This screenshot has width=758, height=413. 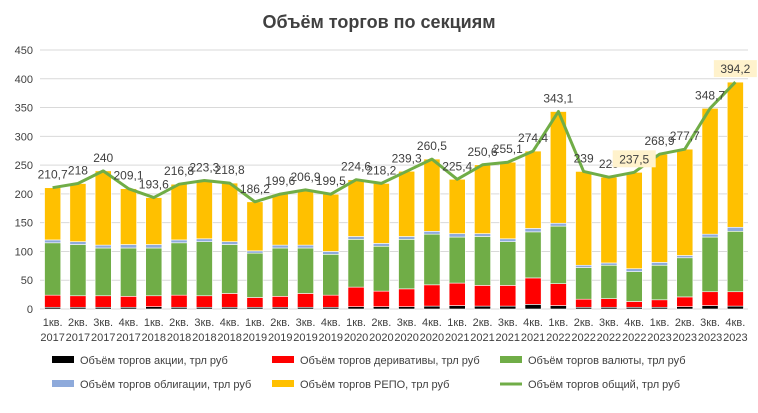 What do you see at coordinates (24, 195) in the screenshot?
I see `y-tick-label: 200` at bounding box center [24, 195].